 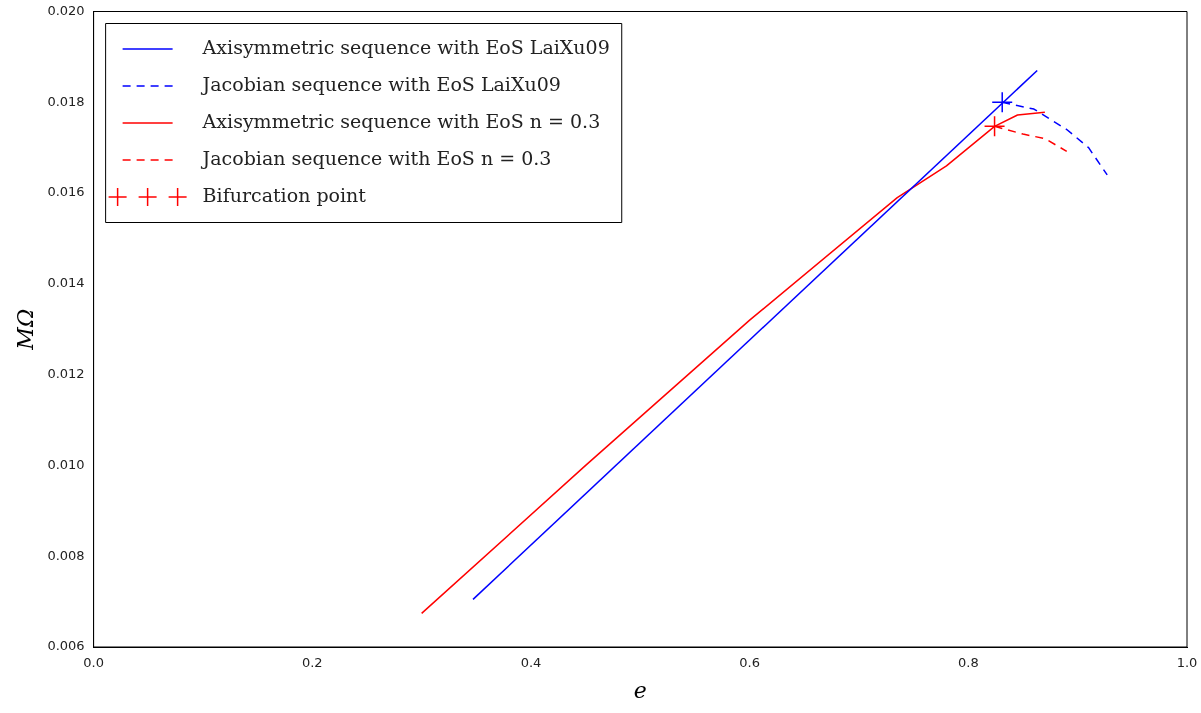 What do you see at coordinates (66, 283) in the screenshot?
I see `y-tick-label: 0.014` at bounding box center [66, 283].